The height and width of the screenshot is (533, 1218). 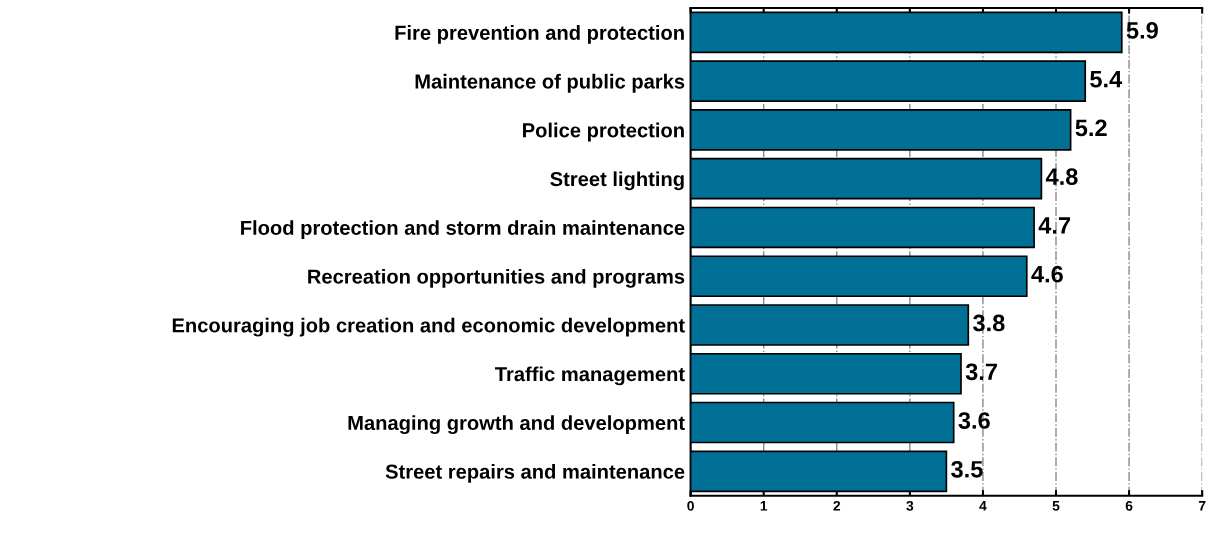 What do you see at coordinates (535, 473) in the screenshot?
I see `y-tick-label: Street repairs and maintenance` at bounding box center [535, 473].